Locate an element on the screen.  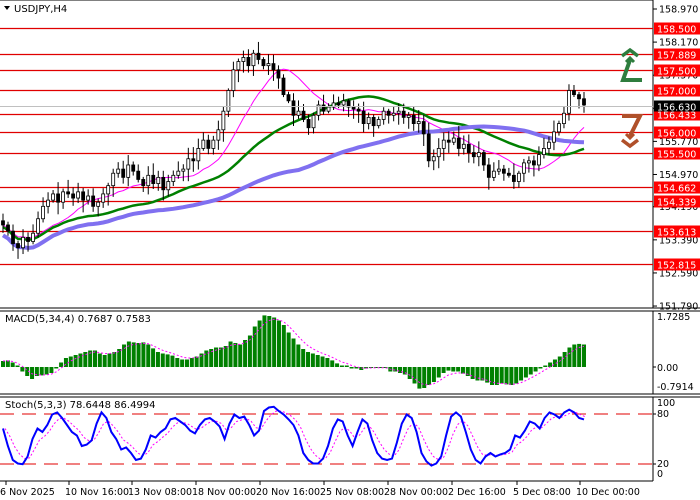
symbol-title: USDJPY,H4 is located at coordinates (35, 9).